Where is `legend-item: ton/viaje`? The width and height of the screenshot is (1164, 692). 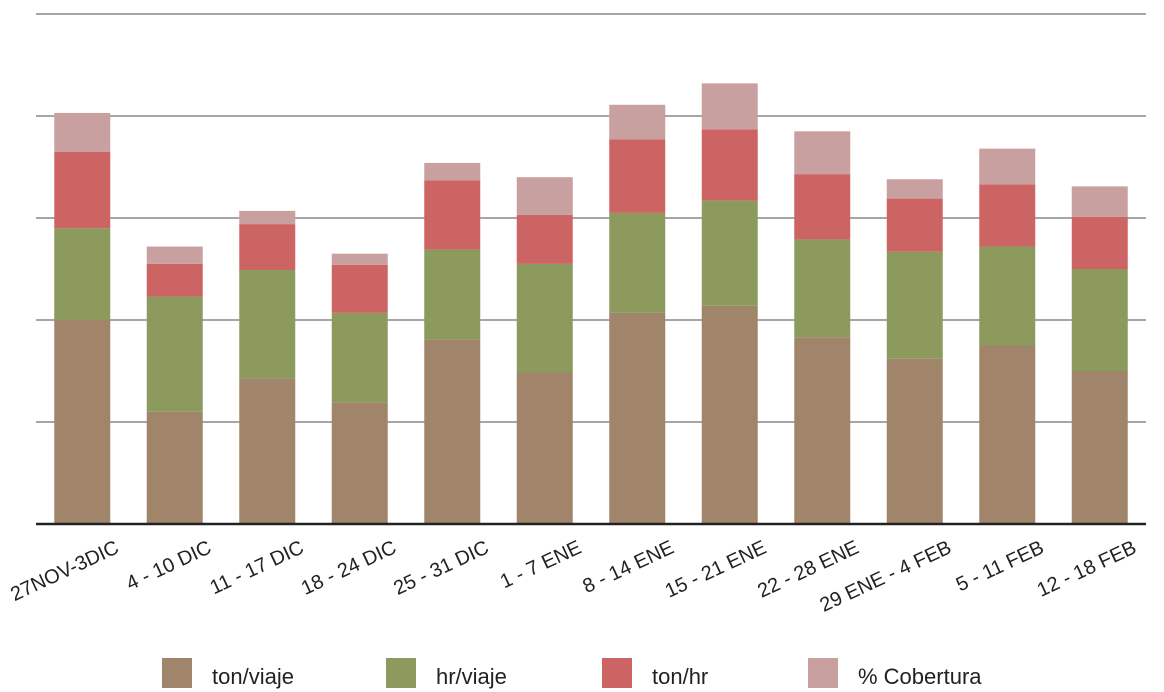 legend-item: ton/viaje is located at coordinates (228, 673).